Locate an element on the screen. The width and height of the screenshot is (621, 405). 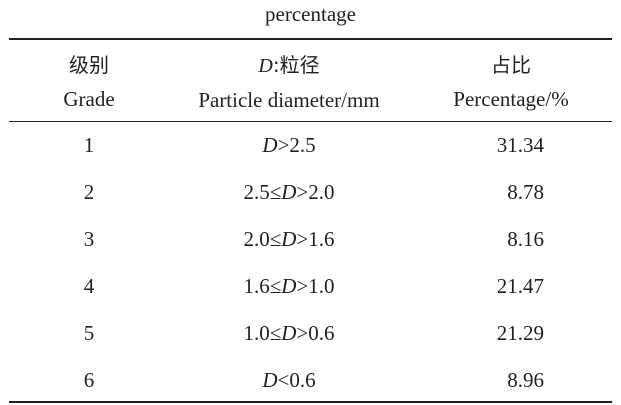
cell-grade: 2 is located at coordinates (89, 192).